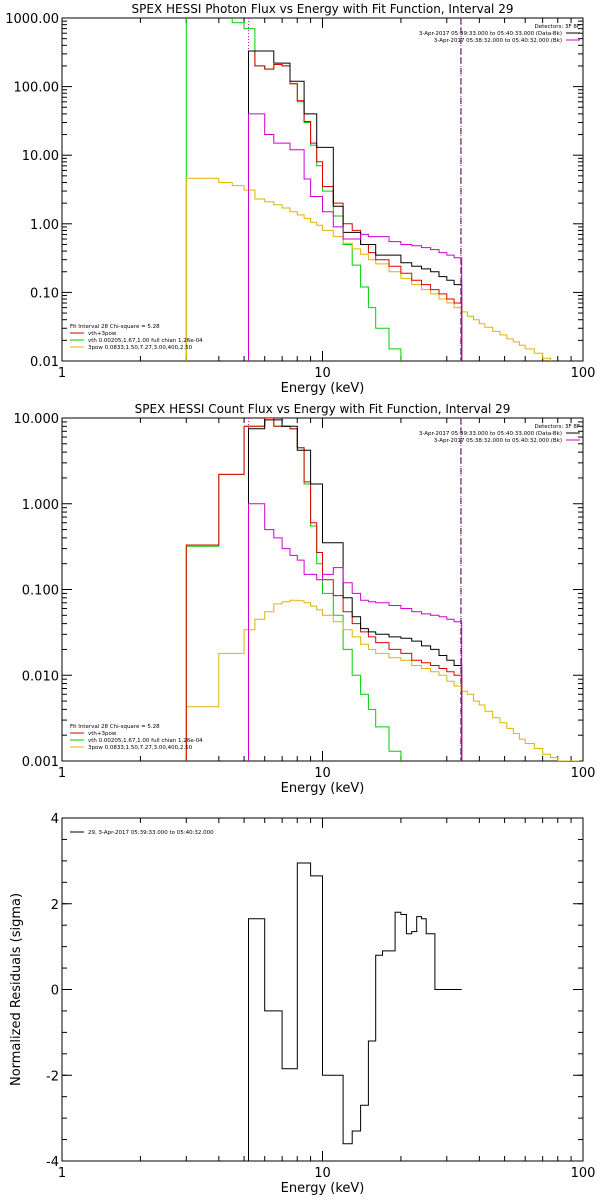 This screenshot has width=600, height=1200. I want to click on series-3pow, so click(382, 680).